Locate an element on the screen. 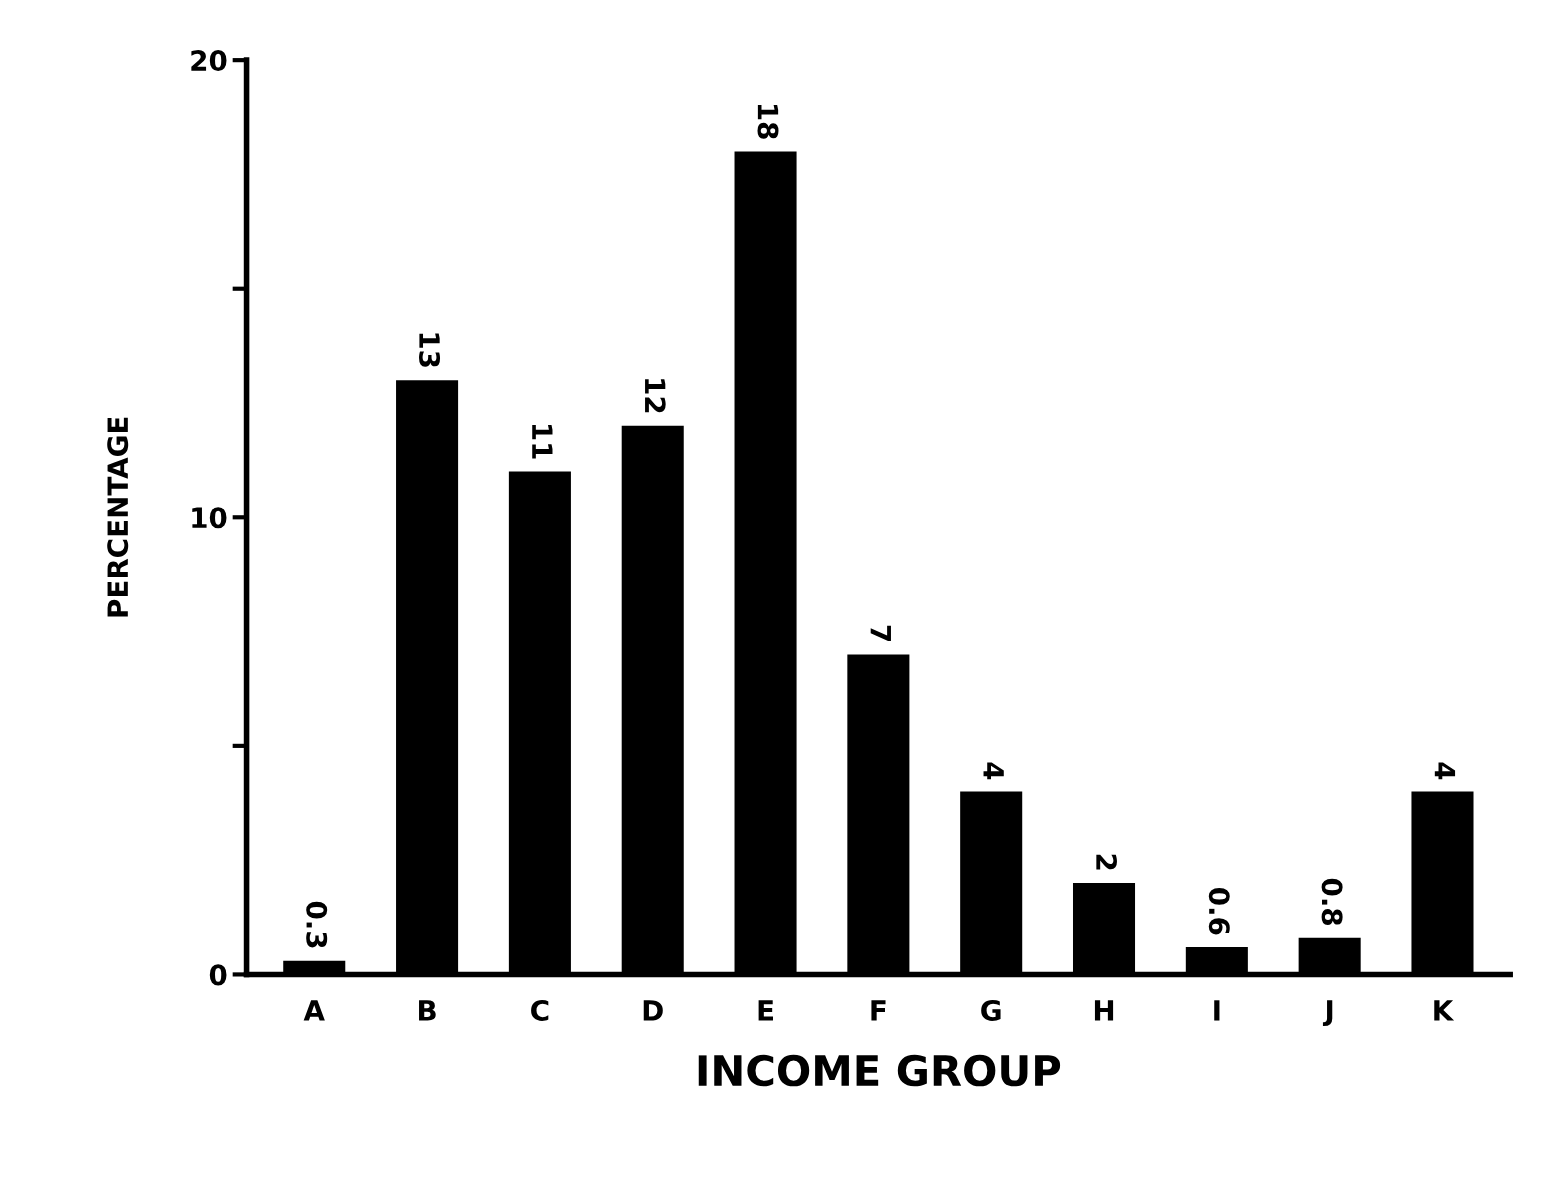 Image resolution: width=1541 pixels, height=1203 pixels. x-tick-label: G is located at coordinates (991, 1010).